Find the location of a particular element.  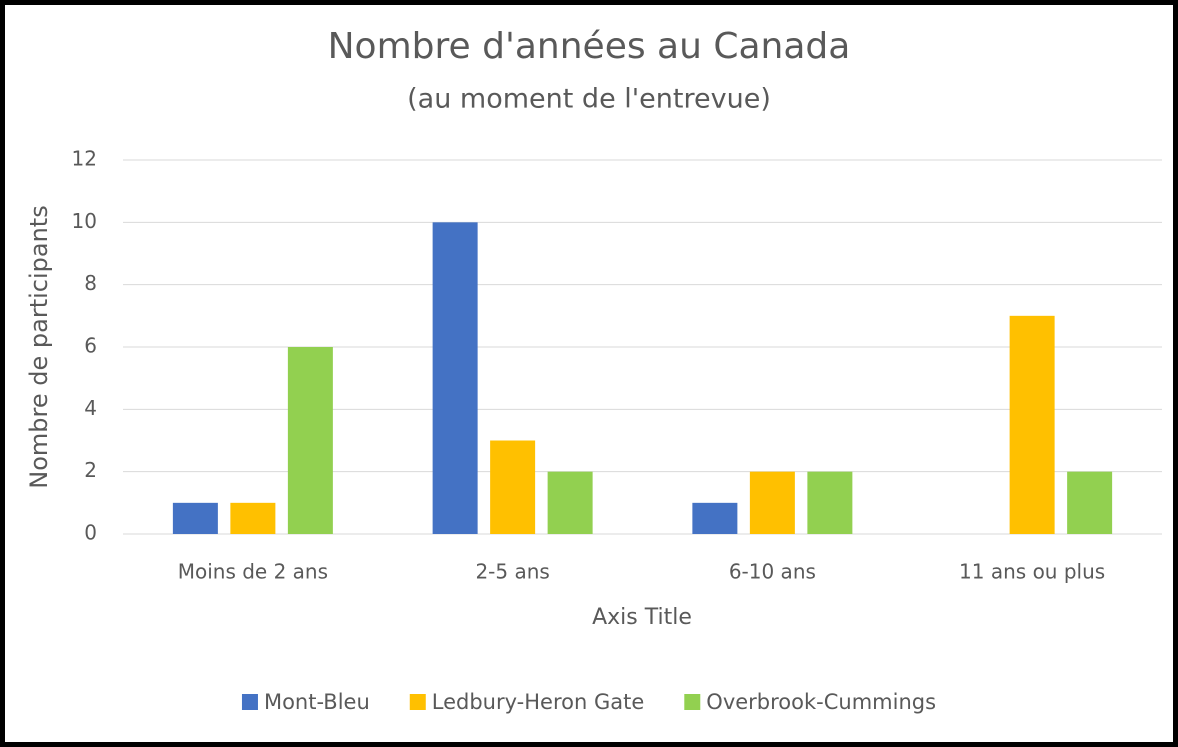

y-tick-label: 0 is located at coordinates (90, 533).